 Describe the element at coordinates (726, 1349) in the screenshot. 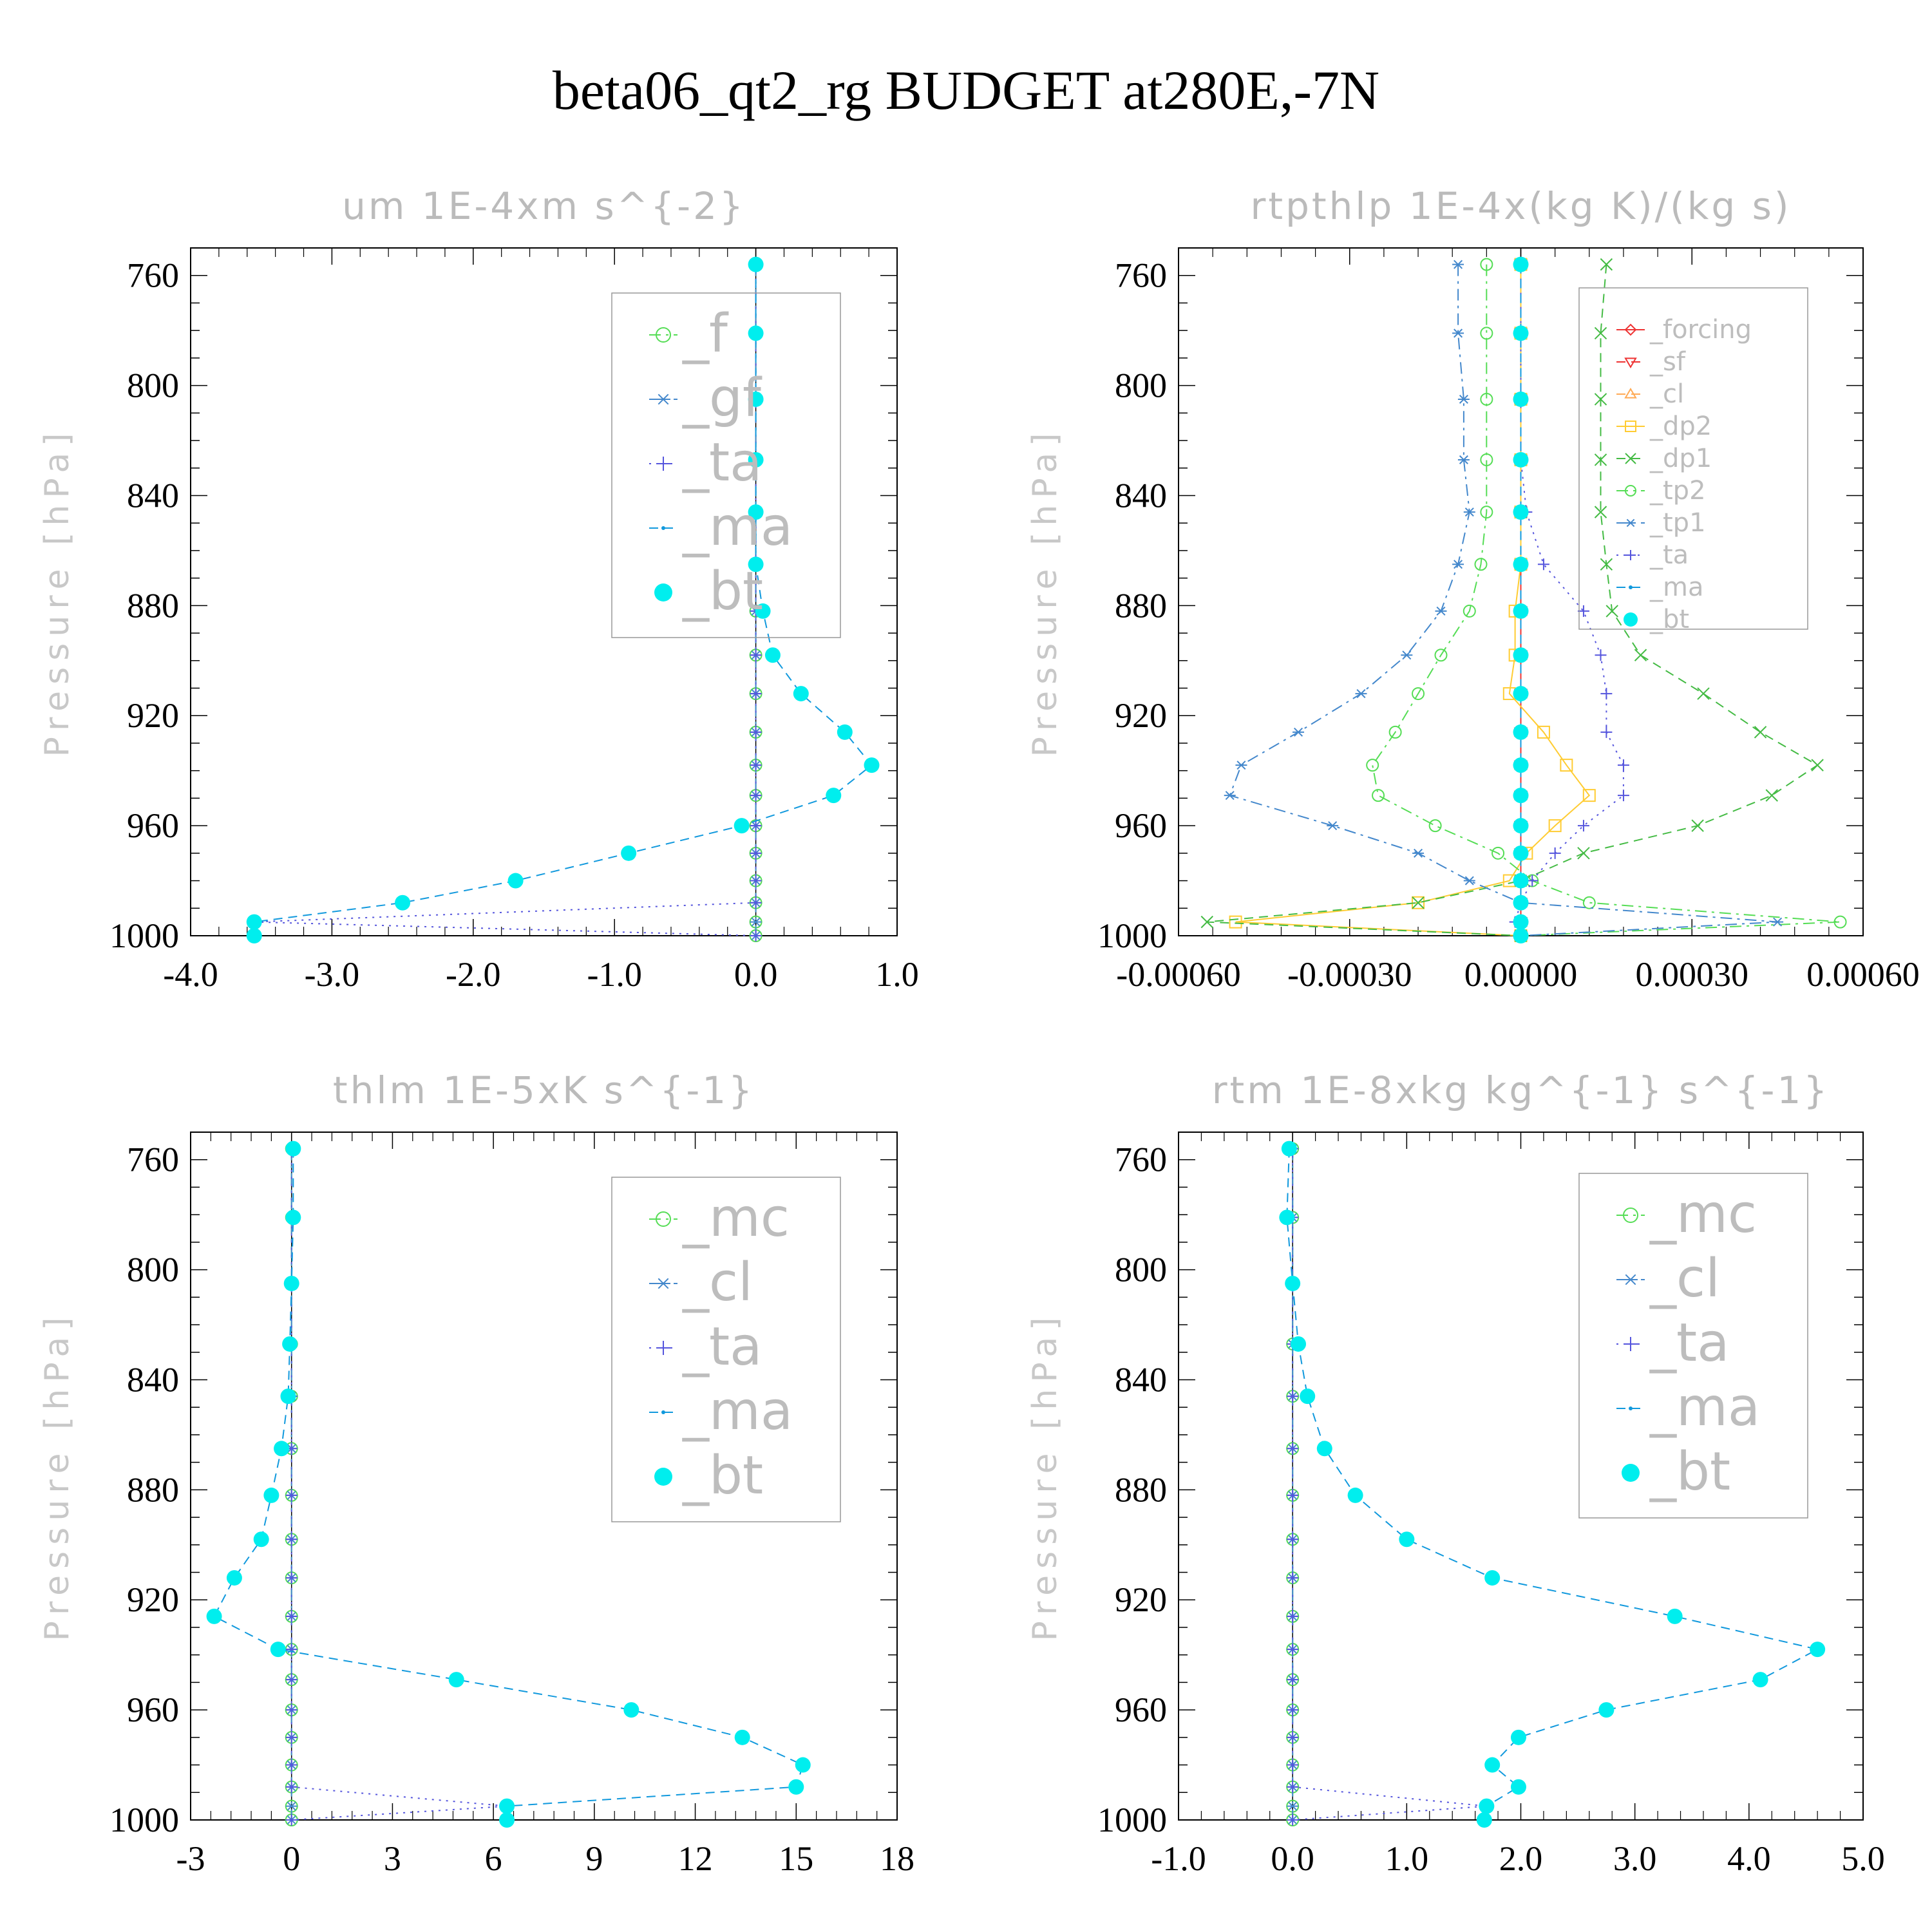

I see `legend-box` at that location.